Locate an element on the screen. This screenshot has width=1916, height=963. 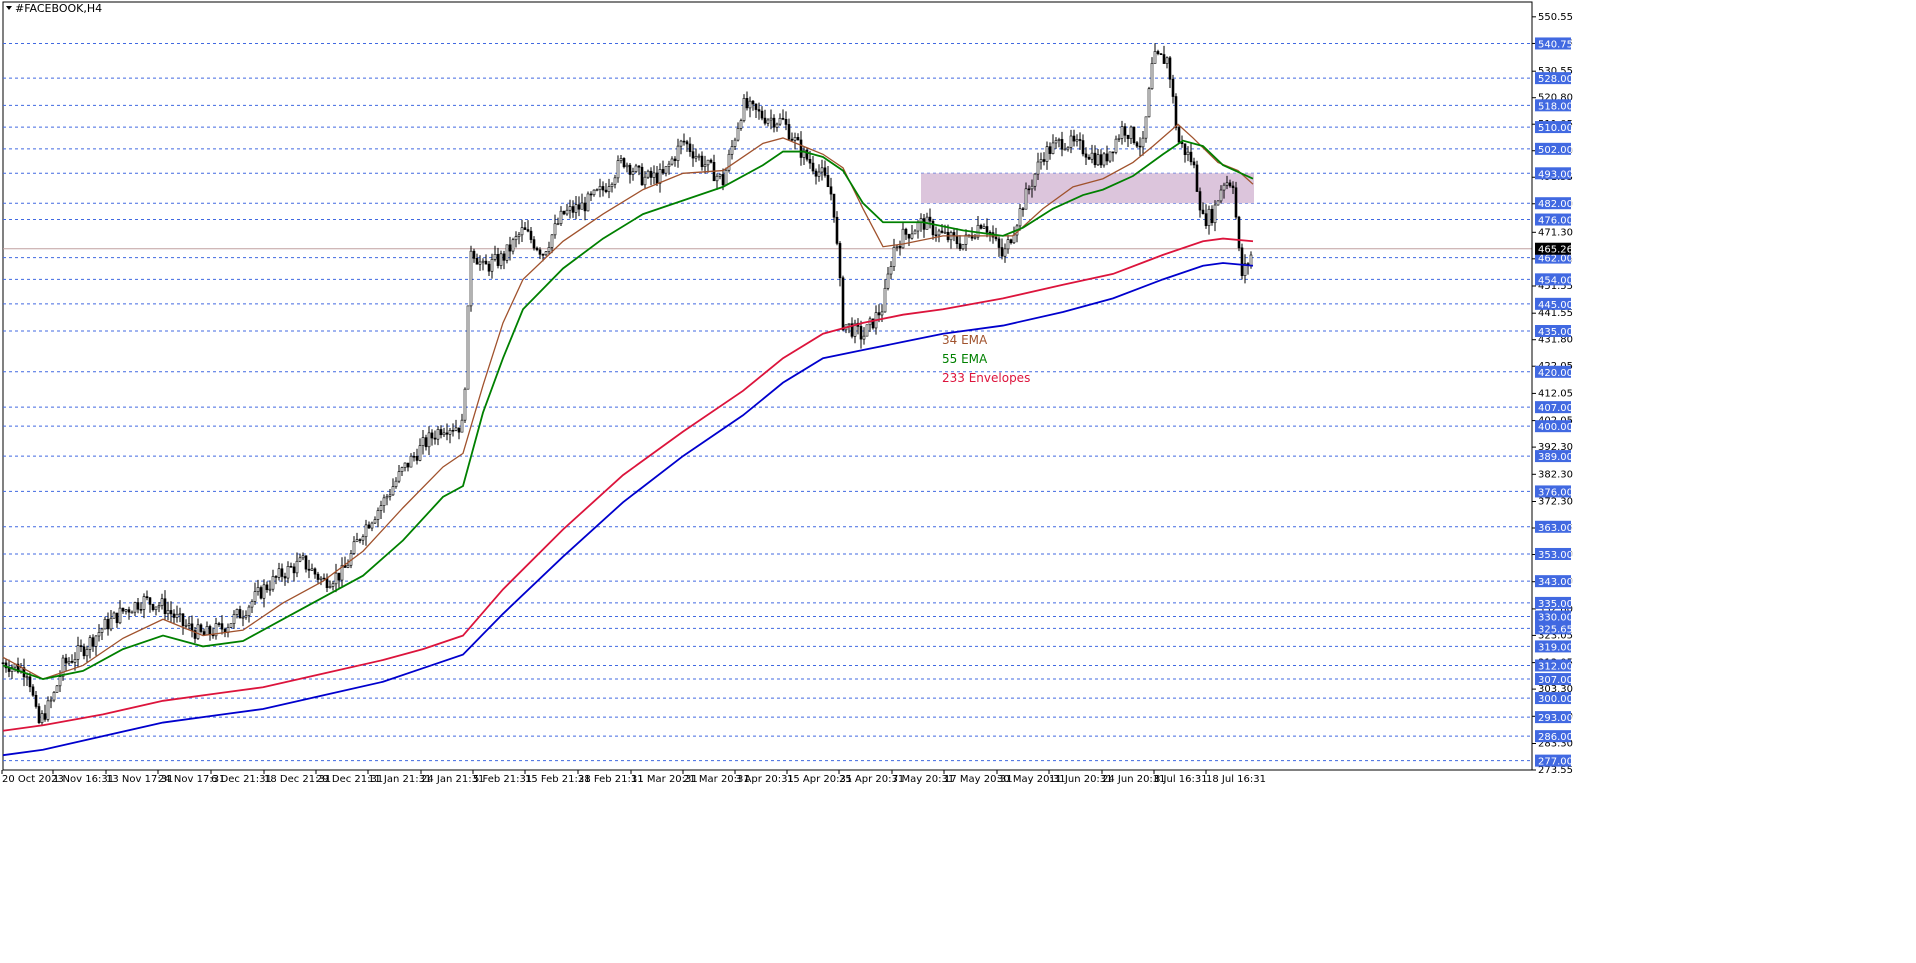
time-tick-label: 25 Apr 20:31 is located at coordinates (871, 779).